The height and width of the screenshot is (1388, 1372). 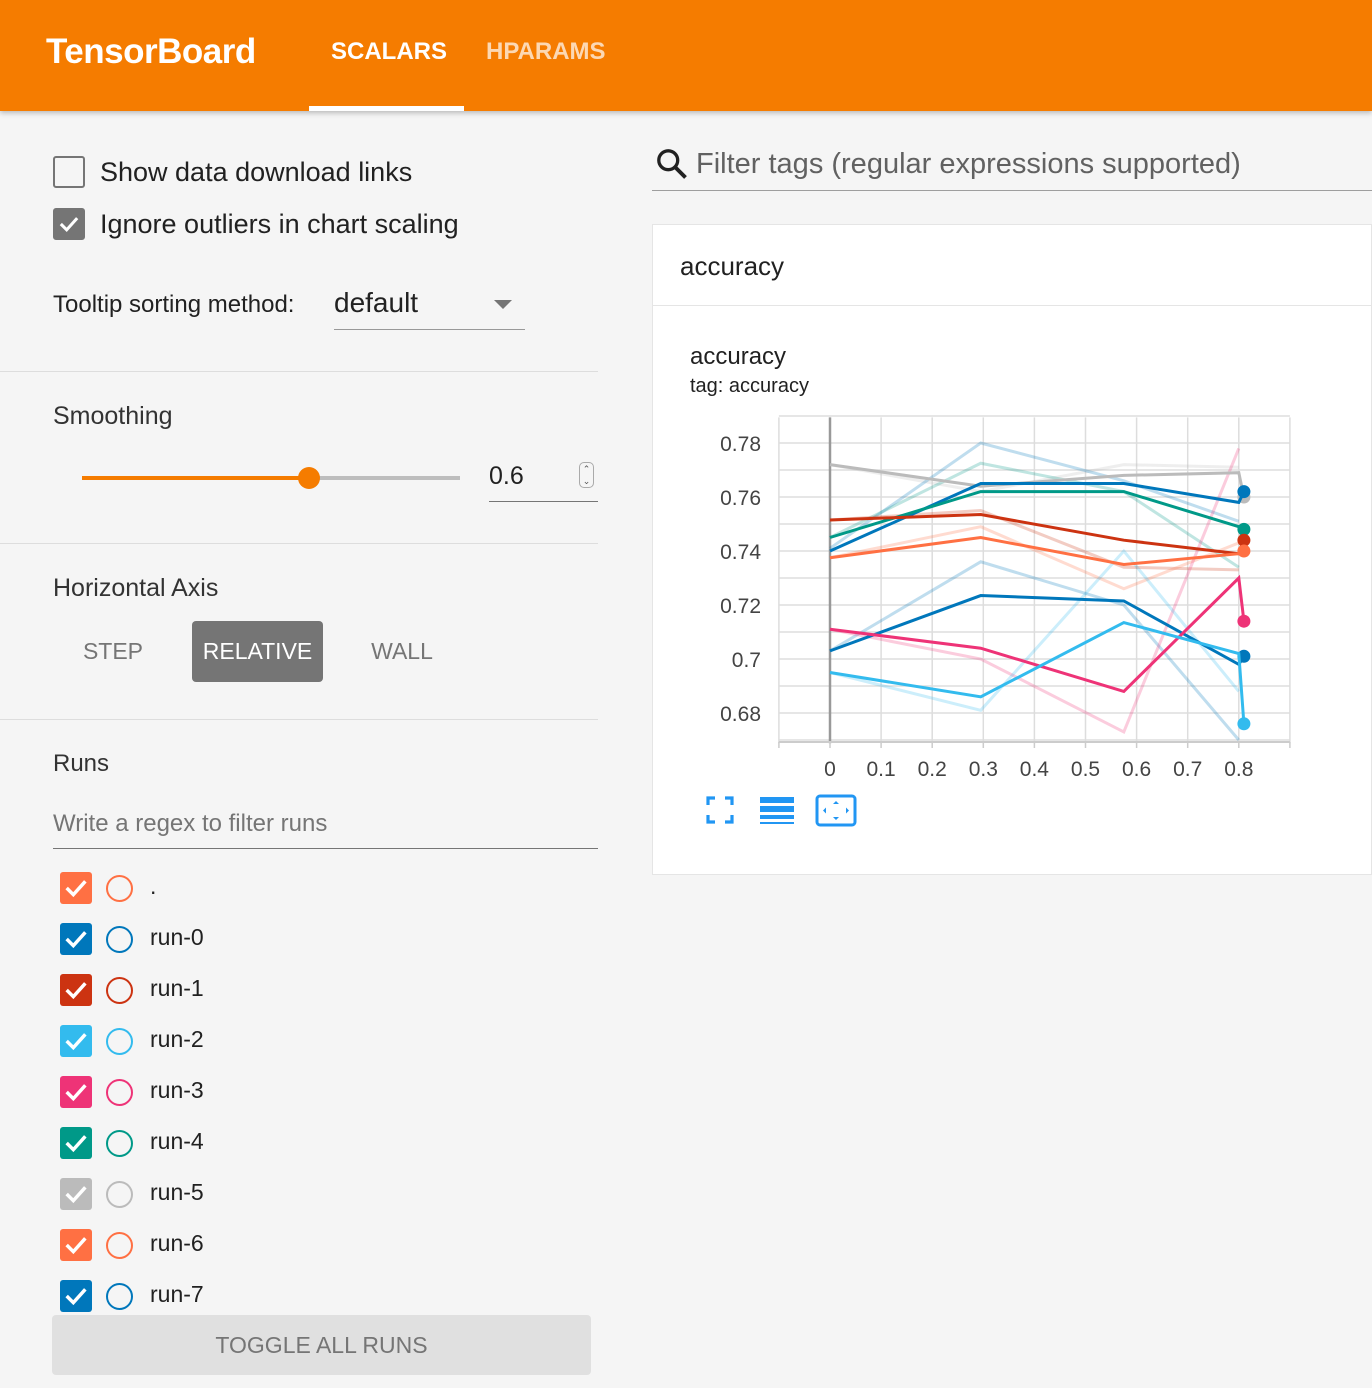 I want to click on smoothing-slider, so click(x=271, y=478).